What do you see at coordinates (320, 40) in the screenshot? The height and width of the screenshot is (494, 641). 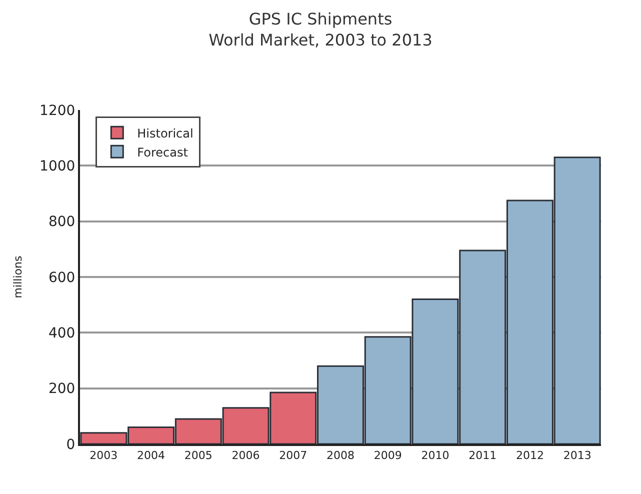 I see `chart-subtitle: World Market, 2003 to 2013` at bounding box center [320, 40].